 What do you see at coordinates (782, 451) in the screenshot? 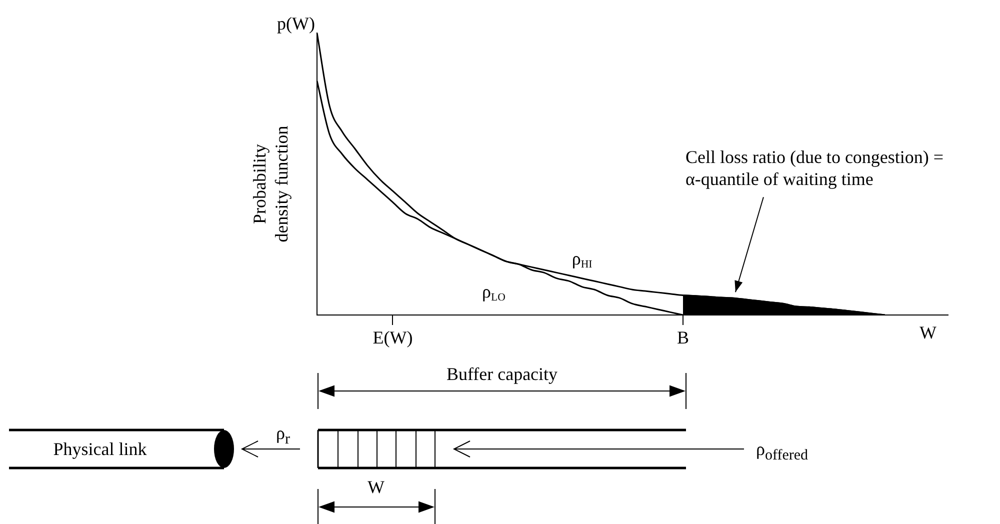
I see `text: ρ$_{offered}$` at bounding box center [782, 451].